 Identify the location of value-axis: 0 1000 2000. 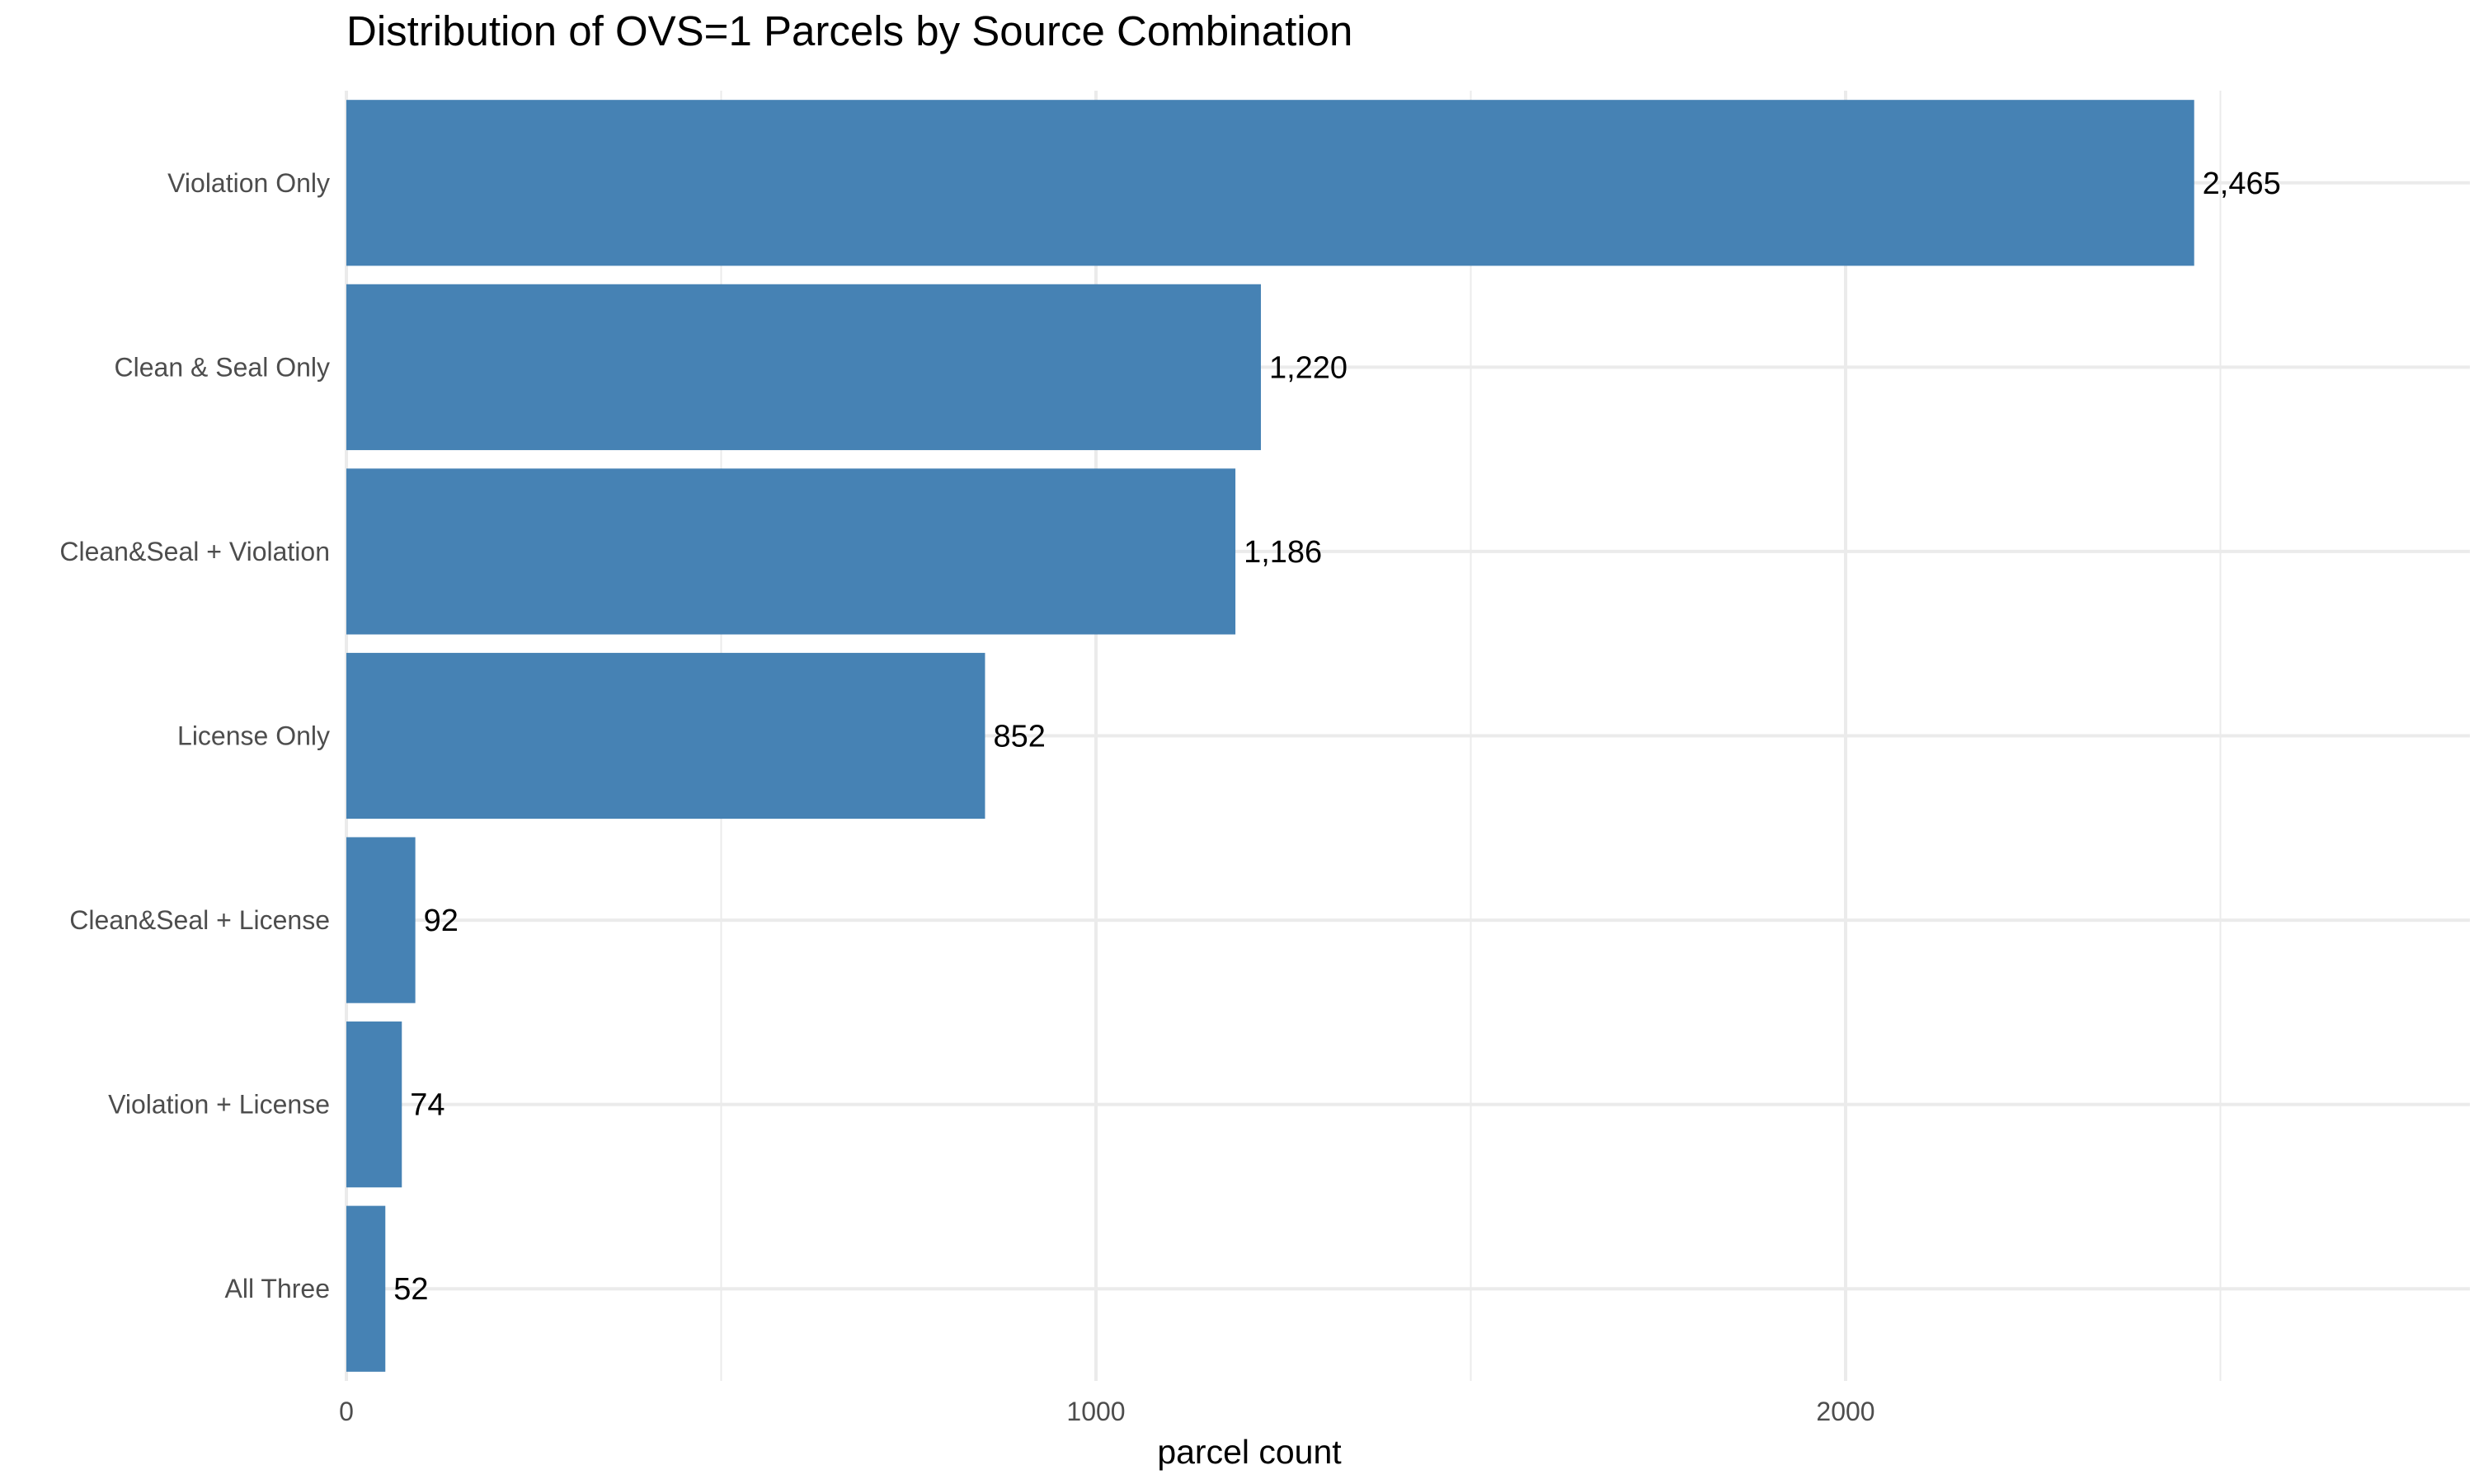
(1106, 1411).